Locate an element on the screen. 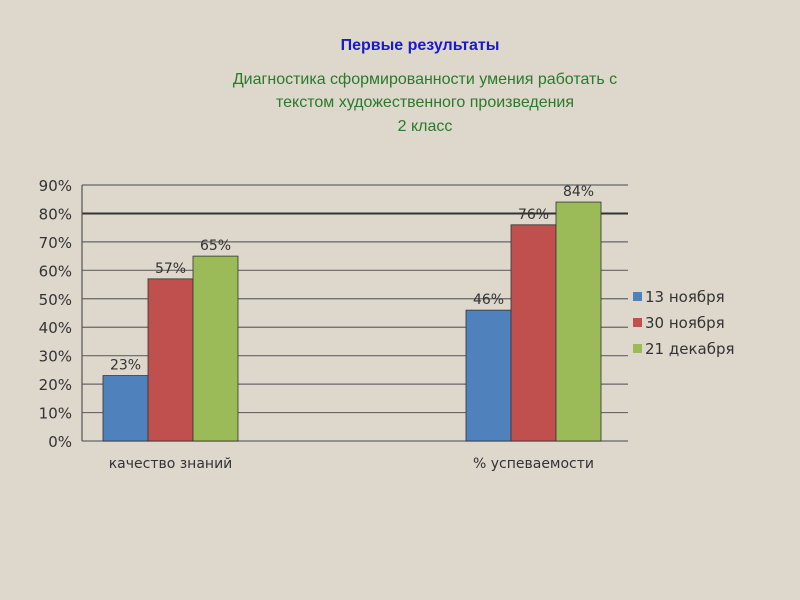 This screenshot has width=800, height=600. x-category-label: качество знаний is located at coordinates (171, 464).